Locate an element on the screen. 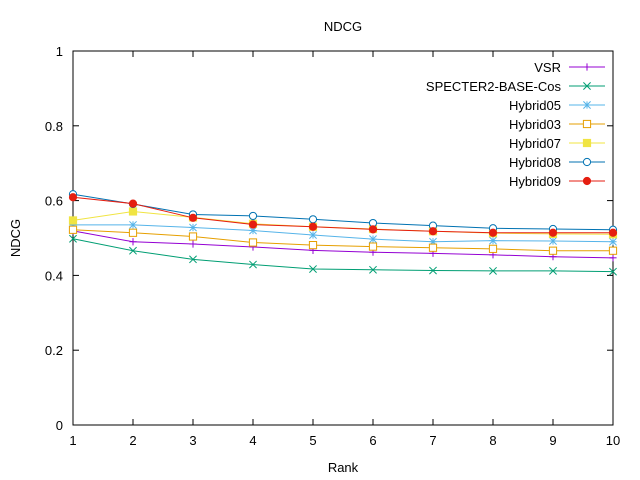 The width and height of the screenshot is (640, 480). legend-label: Hybrid03 is located at coordinates (535, 124).